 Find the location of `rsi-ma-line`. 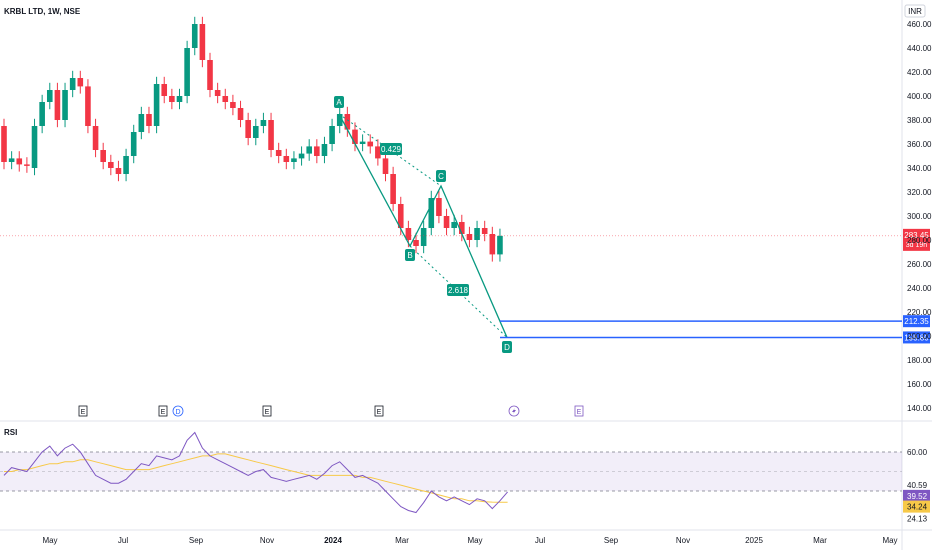

rsi-ma-line is located at coordinates (256, 478).